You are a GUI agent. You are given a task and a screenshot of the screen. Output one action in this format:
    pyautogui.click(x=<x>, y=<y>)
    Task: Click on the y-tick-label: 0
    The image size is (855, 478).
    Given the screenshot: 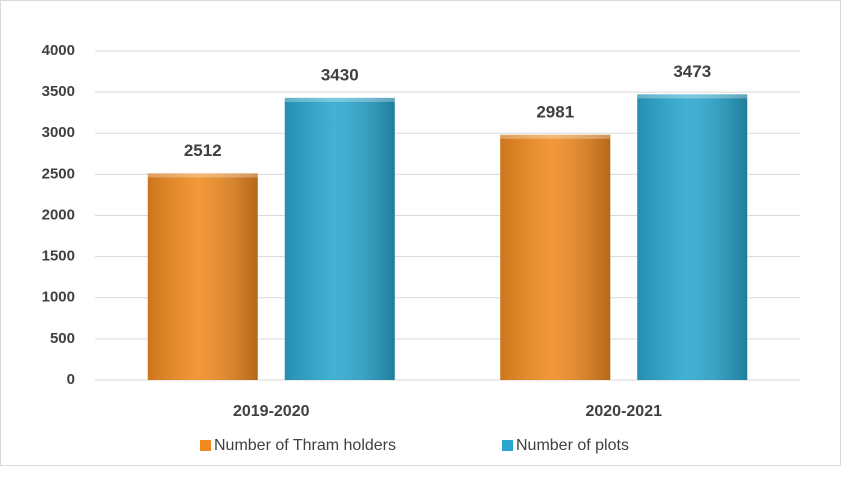 What is the action you would take?
    pyautogui.click(x=71, y=379)
    